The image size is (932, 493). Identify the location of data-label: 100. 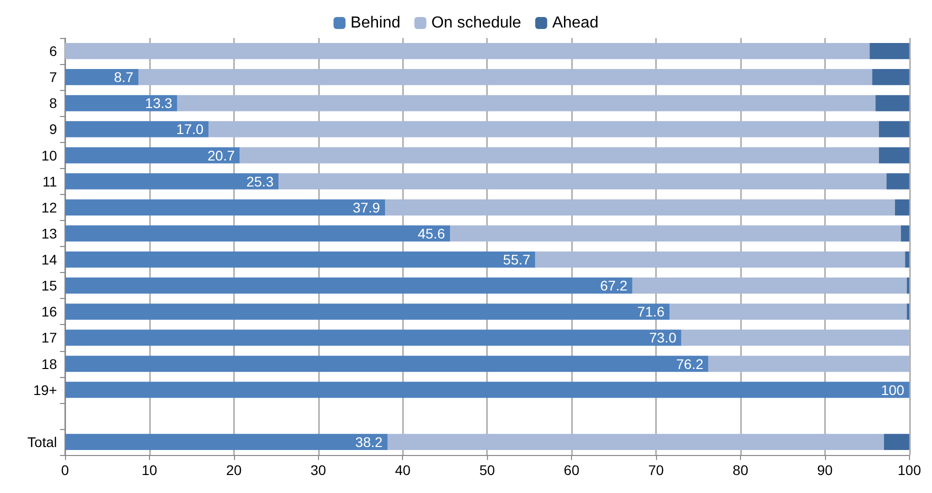
(892, 390).